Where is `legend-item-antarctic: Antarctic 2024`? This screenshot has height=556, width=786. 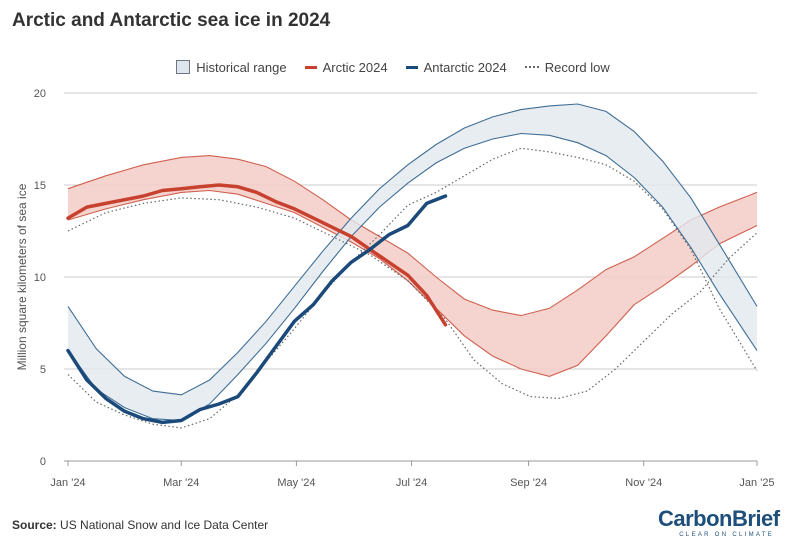 legend-item-antarctic: Antarctic 2024 is located at coordinates (456, 67).